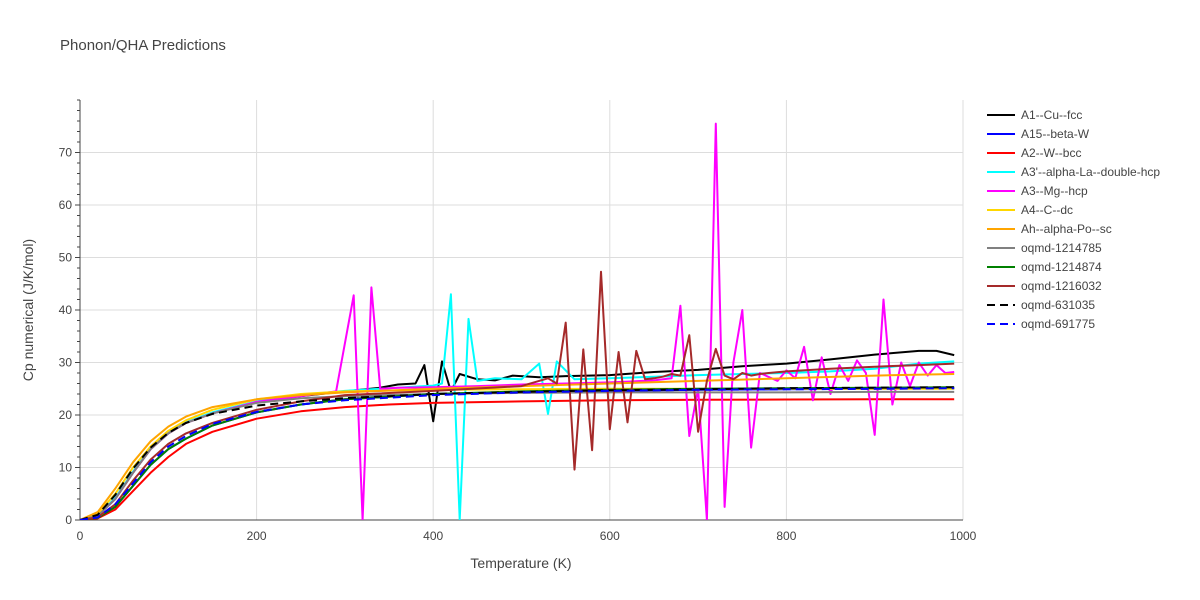  What do you see at coordinates (1051, 115) in the screenshot?
I see `legend-item-label: A1--Cu--fcc` at bounding box center [1051, 115].